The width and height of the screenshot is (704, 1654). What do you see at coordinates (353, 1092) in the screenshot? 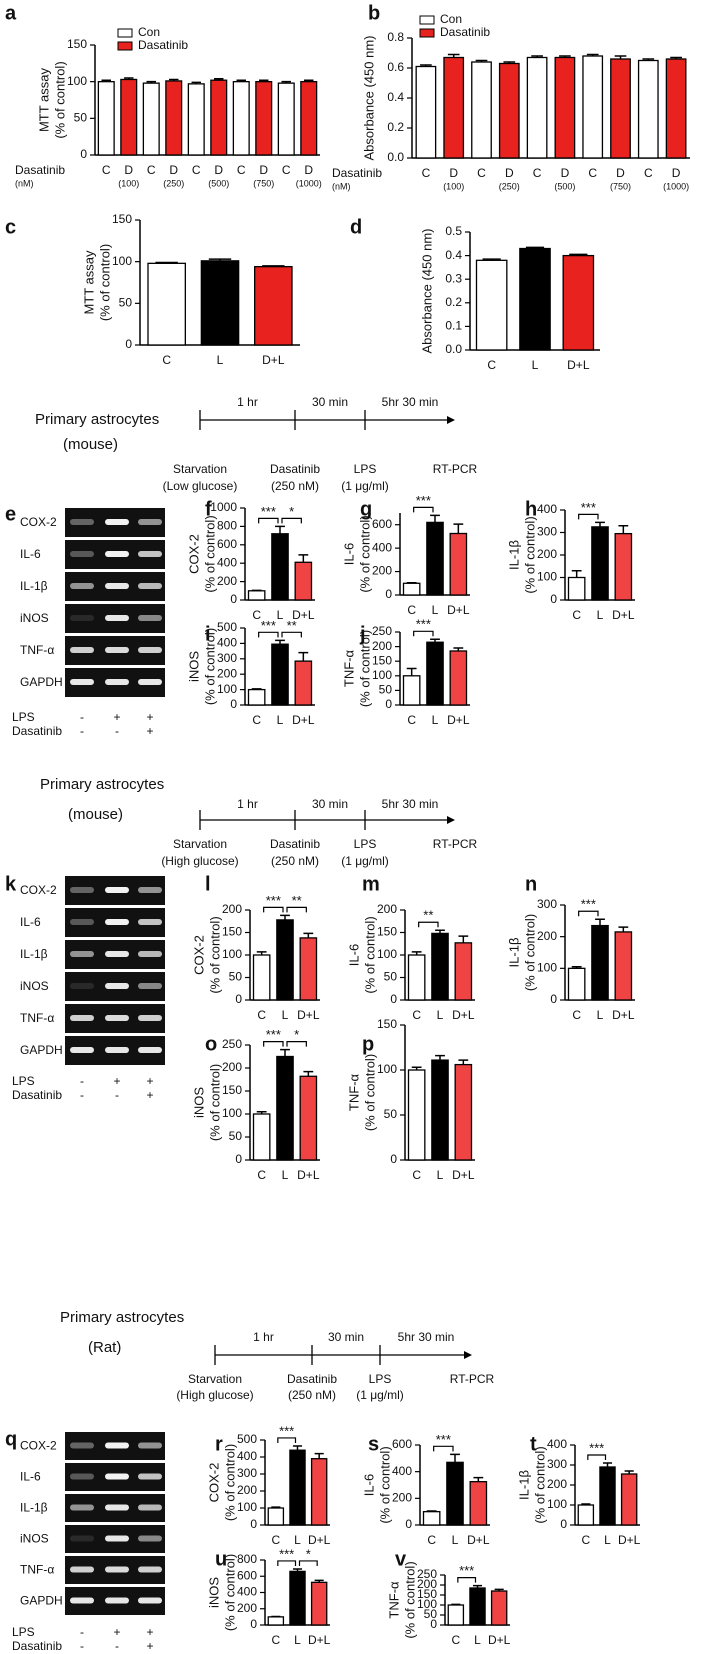
I see `y-axis-label: TNF-α` at bounding box center [353, 1092].